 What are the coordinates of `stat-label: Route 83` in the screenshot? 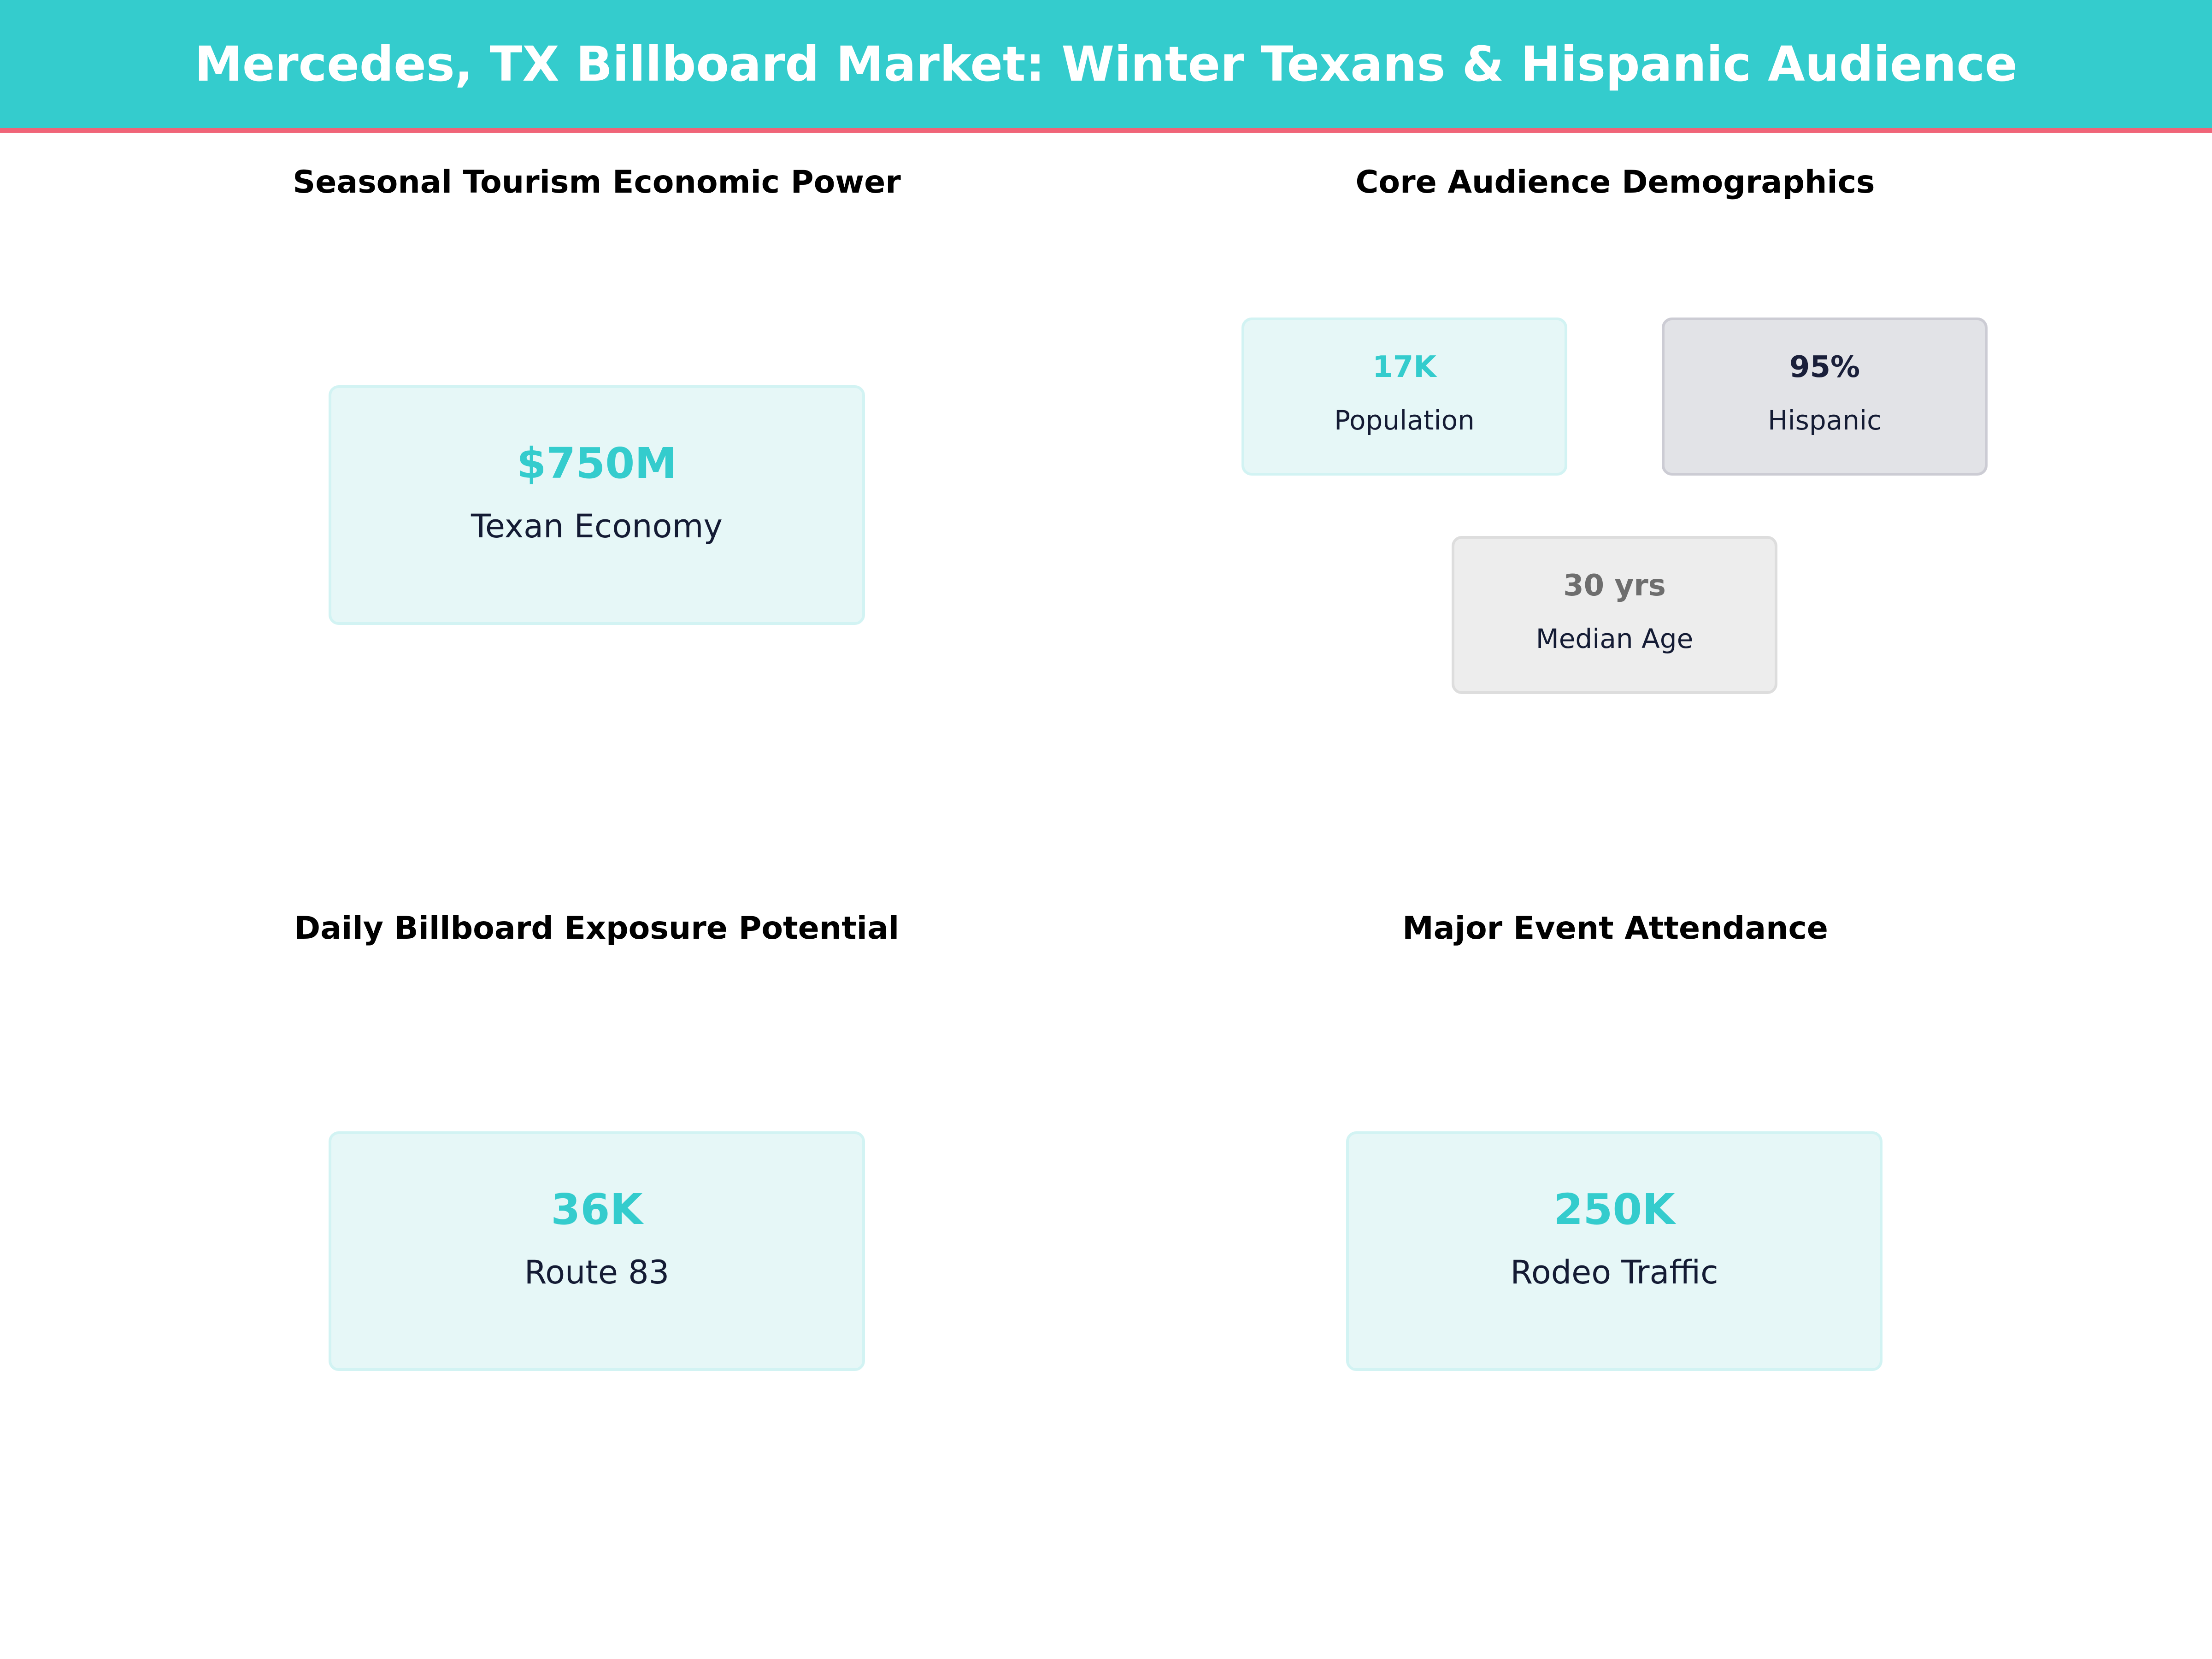 It's located at (597, 1272).